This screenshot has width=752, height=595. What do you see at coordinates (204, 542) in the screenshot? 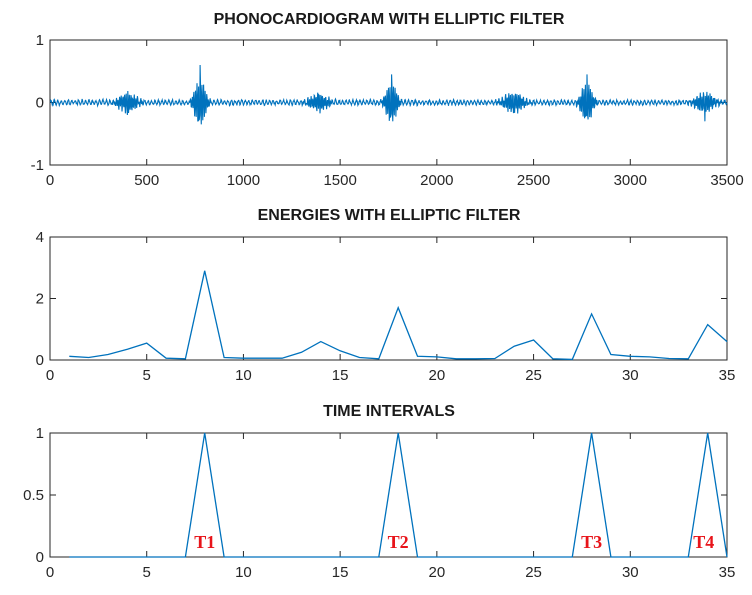
I see `annotation-t1: T1` at bounding box center [204, 542].